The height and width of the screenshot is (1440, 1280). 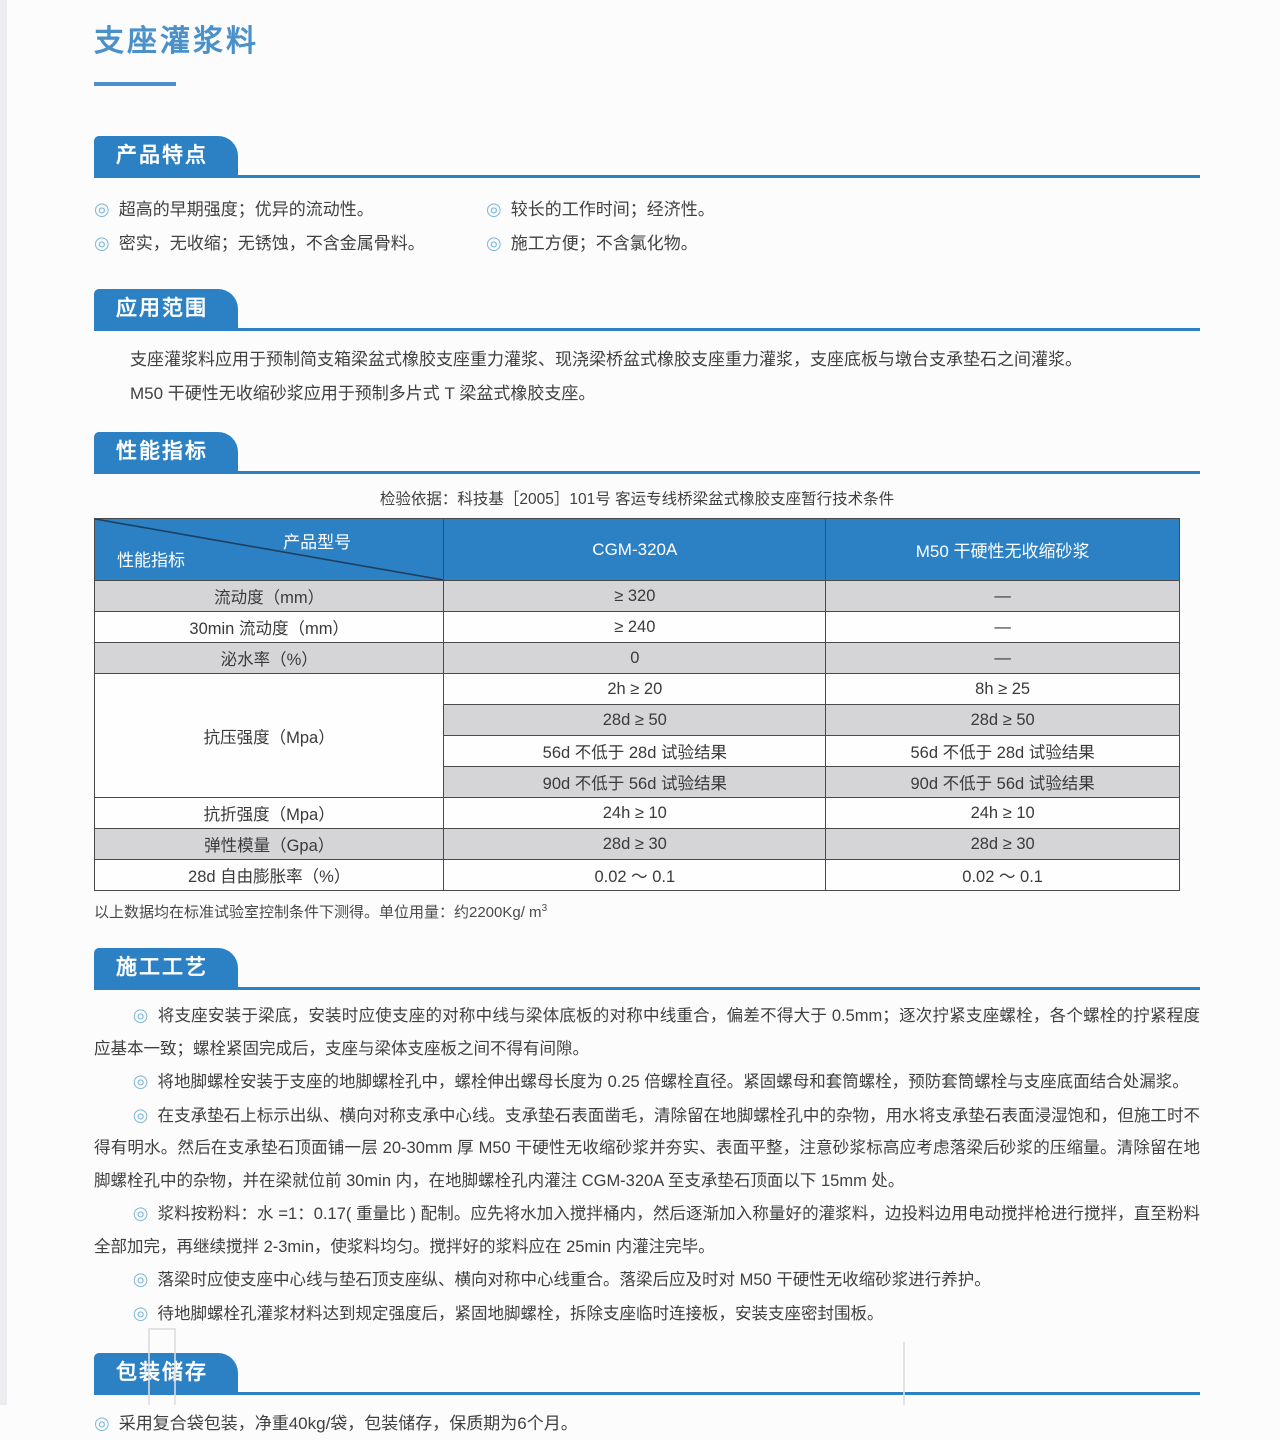 I want to click on row-label: 28d 自由膨胀率（%）, so click(x=269, y=875).